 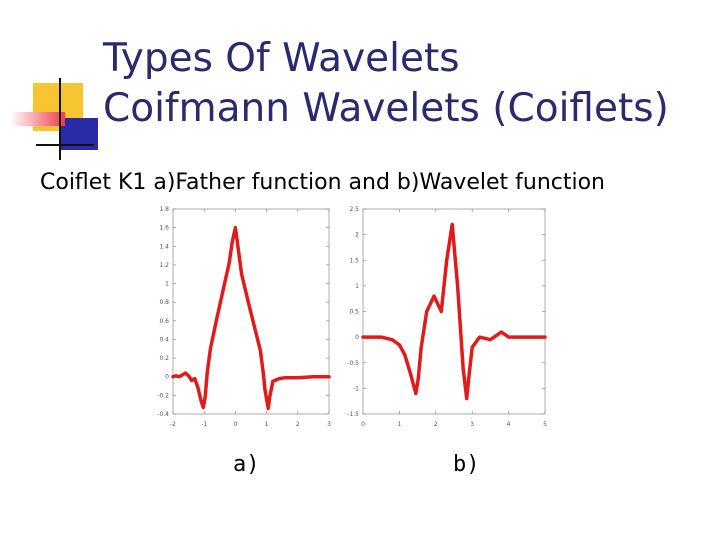 What do you see at coordinates (164, 246) in the screenshot?
I see `chart-a-y-tick-label: 1.4` at bounding box center [164, 246].